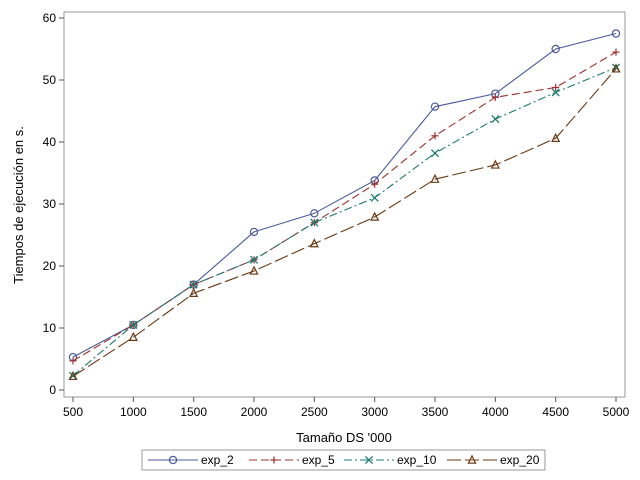 This screenshot has width=640, height=480. Describe the element at coordinates (616, 412) in the screenshot. I see `x-tick-label: 5000` at that location.